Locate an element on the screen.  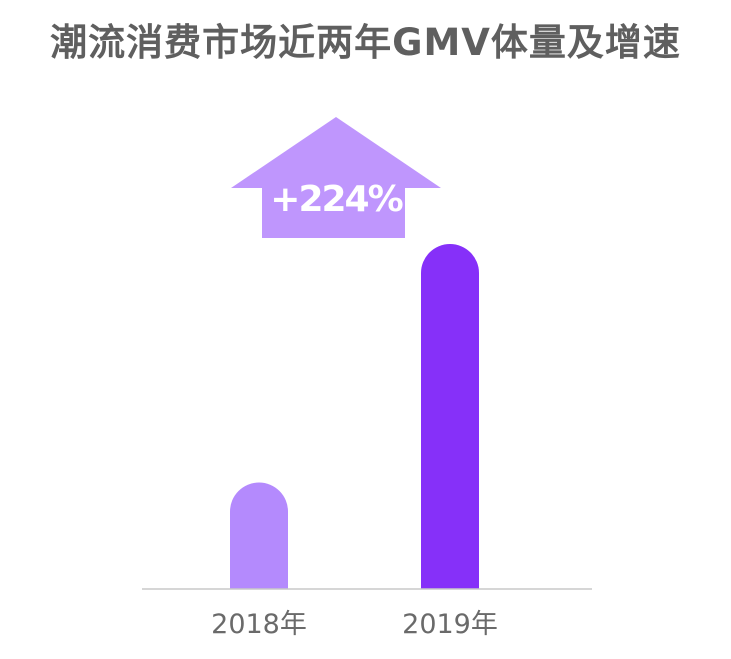
x-tick-label: 2018年 is located at coordinates (259, 624).